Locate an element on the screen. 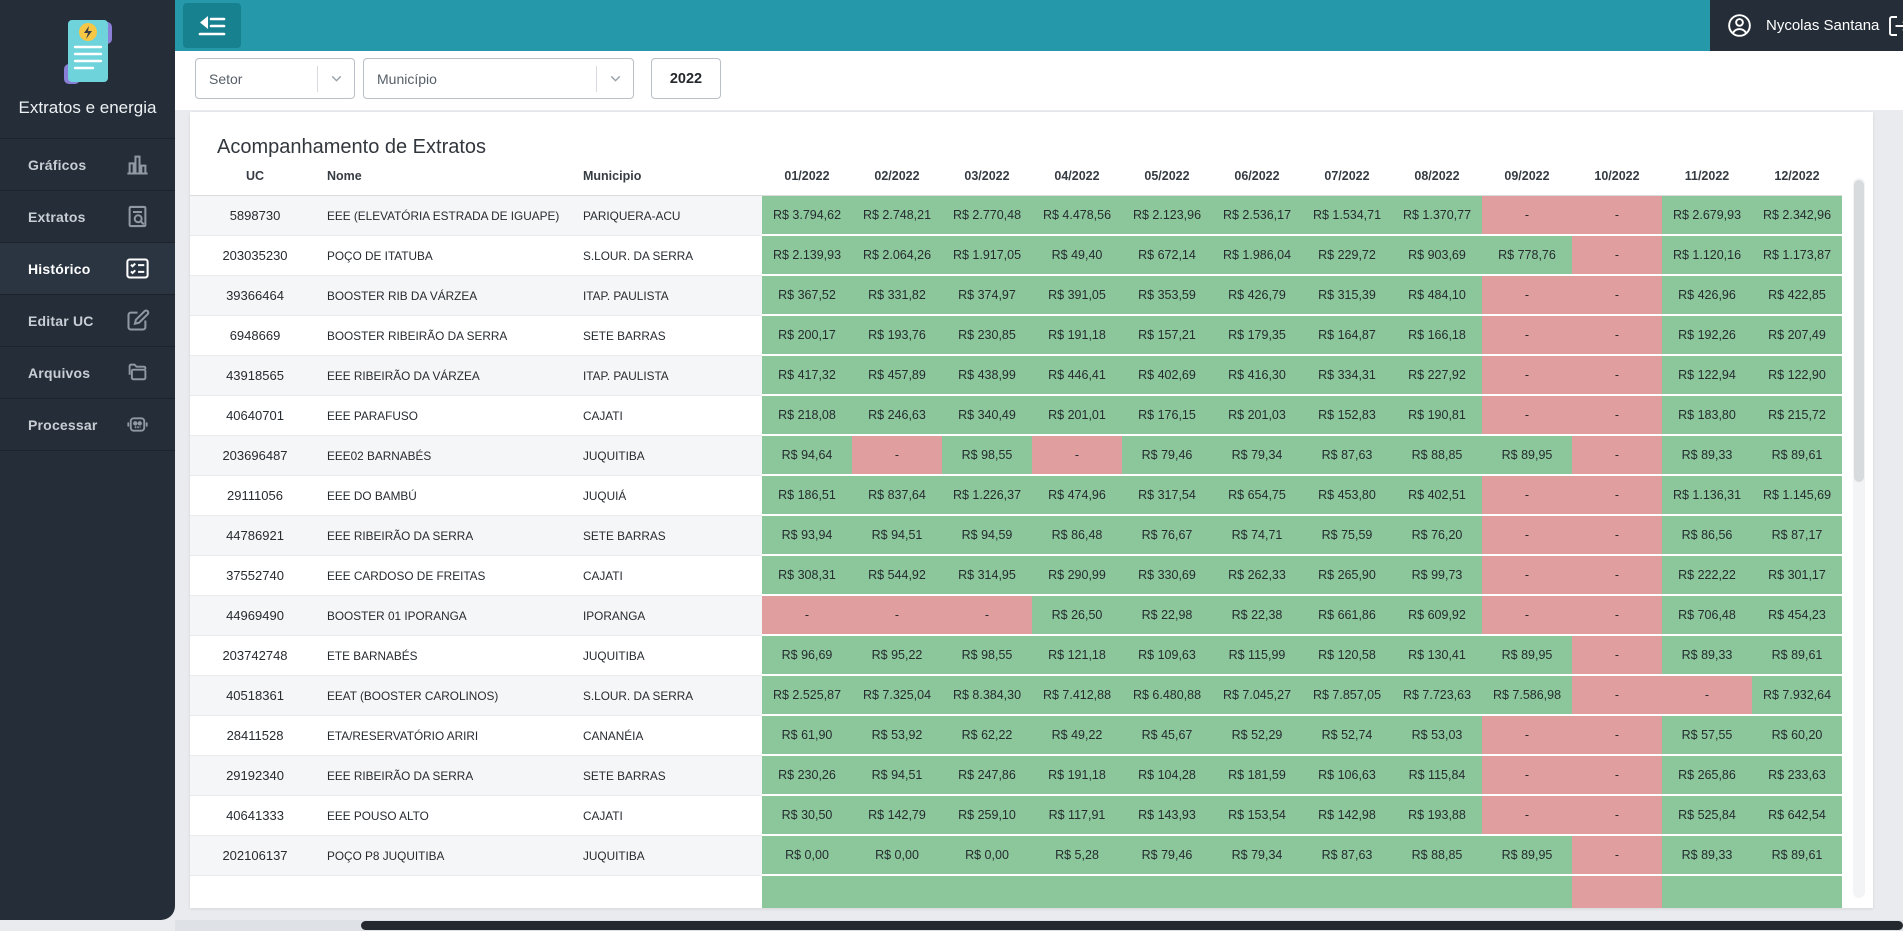 The width and height of the screenshot is (1903, 931). cell-month-value: R$ 86,56 is located at coordinates (1707, 536).